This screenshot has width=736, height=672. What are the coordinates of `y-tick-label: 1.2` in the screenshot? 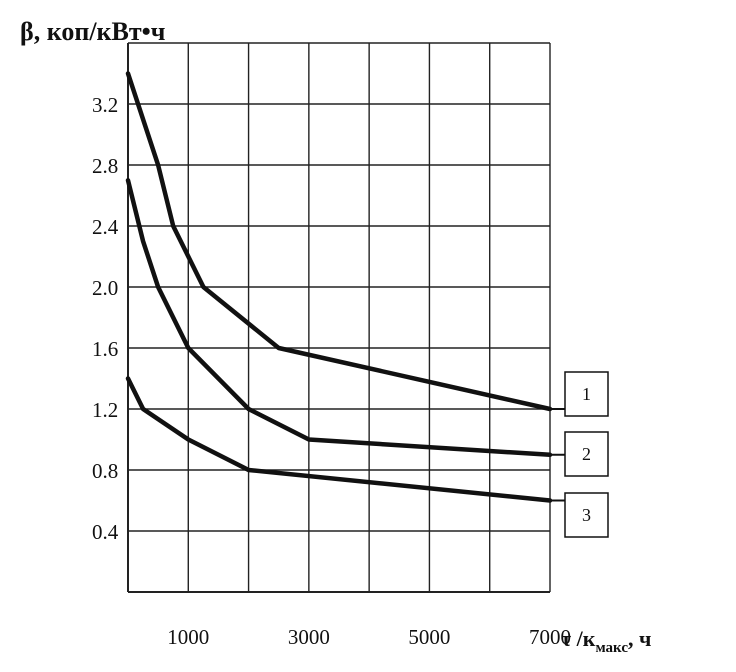 It's located at (105, 410).